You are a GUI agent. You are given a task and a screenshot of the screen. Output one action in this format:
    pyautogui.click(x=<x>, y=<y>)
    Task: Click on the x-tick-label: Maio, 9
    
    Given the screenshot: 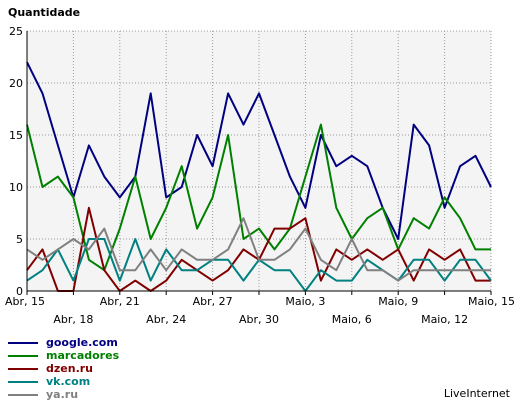 What is the action you would take?
    pyautogui.click(x=398, y=301)
    